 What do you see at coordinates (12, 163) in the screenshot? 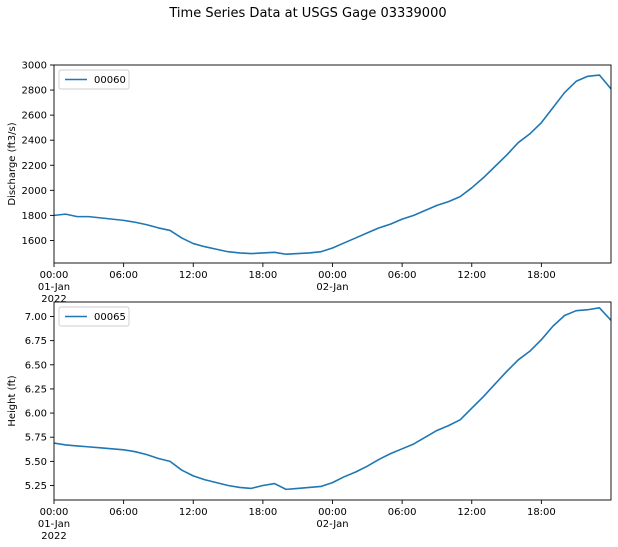
I see `y-axis-label: Discharge (ft3/s)` at bounding box center [12, 163].